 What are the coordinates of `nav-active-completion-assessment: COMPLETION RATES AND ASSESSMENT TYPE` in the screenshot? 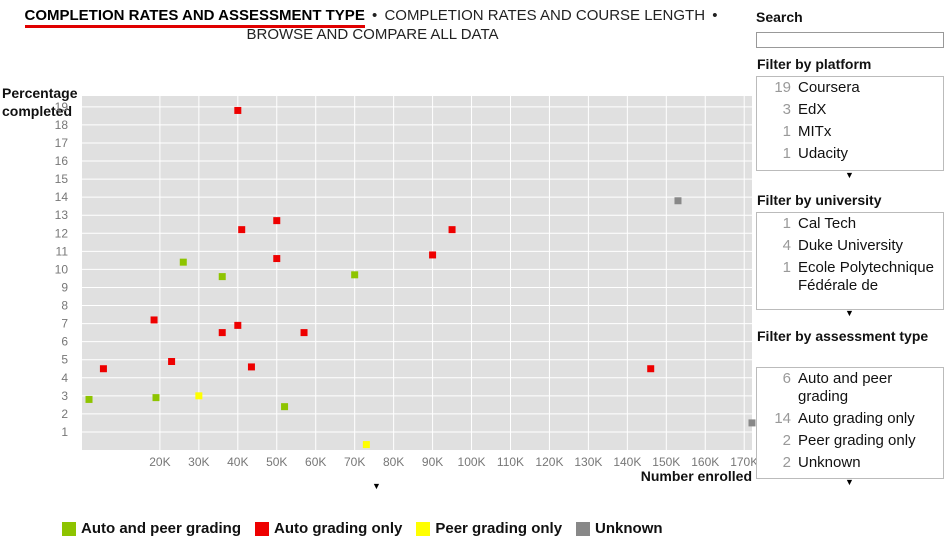 It's located at (194, 17).